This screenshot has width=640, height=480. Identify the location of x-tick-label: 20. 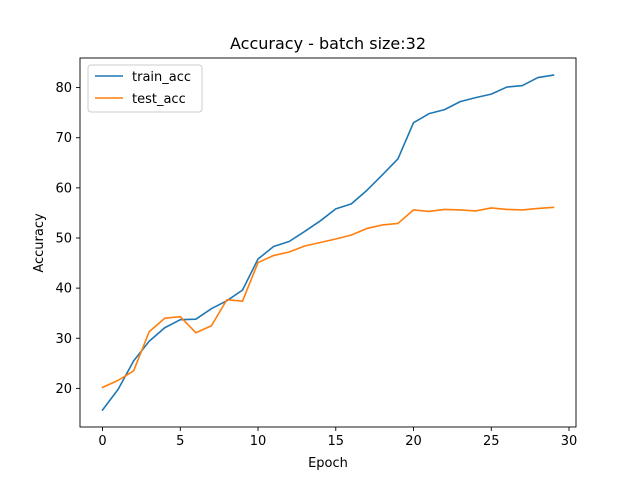
(413, 441).